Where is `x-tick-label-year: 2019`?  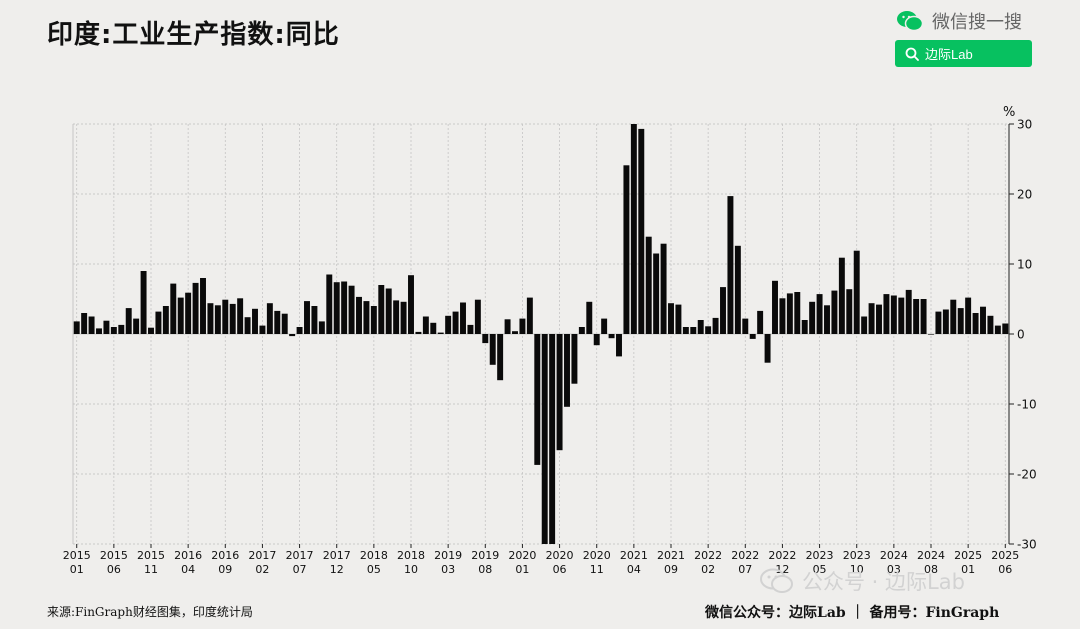
x-tick-label-year: 2019 is located at coordinates (448, 555).